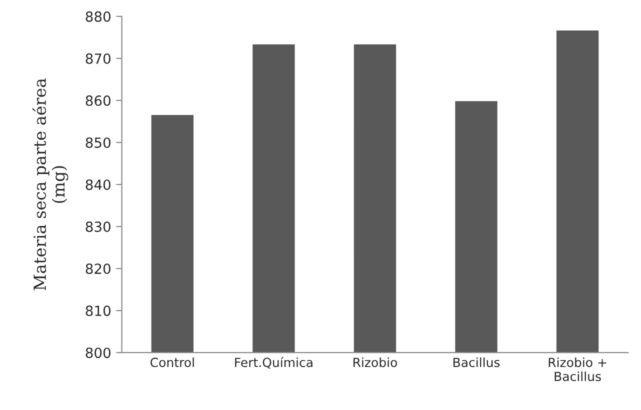 The height and width of the screenshot is (410, 641). Describe the element at coordinates (98, 353) in the screenshot. I see `y-tick-label: 800` at that location.